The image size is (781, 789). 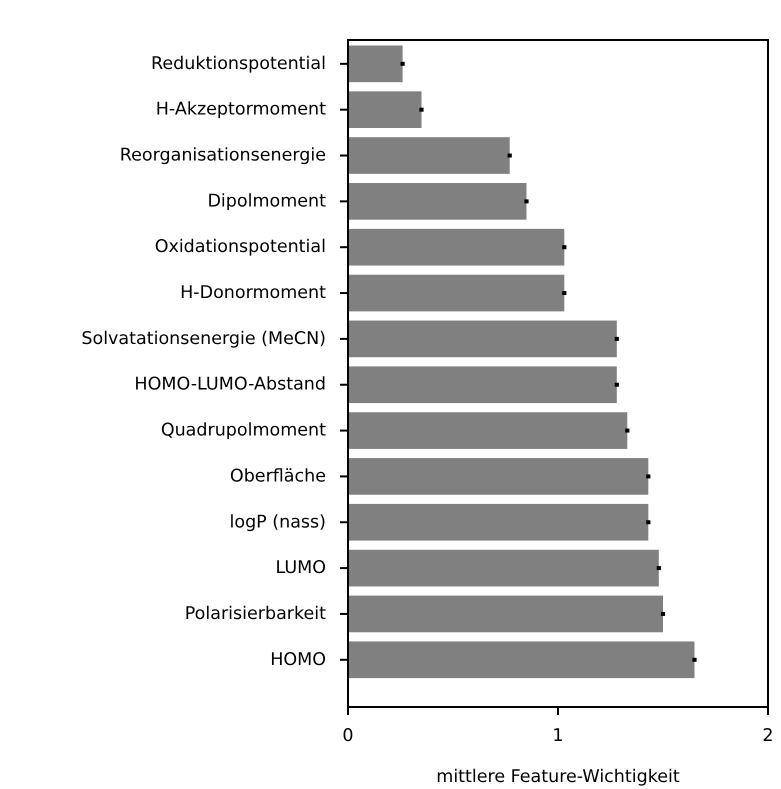 I want to click on y-tick-label: HOMO-LUMO-Abstand, so click(x=230, y=384).